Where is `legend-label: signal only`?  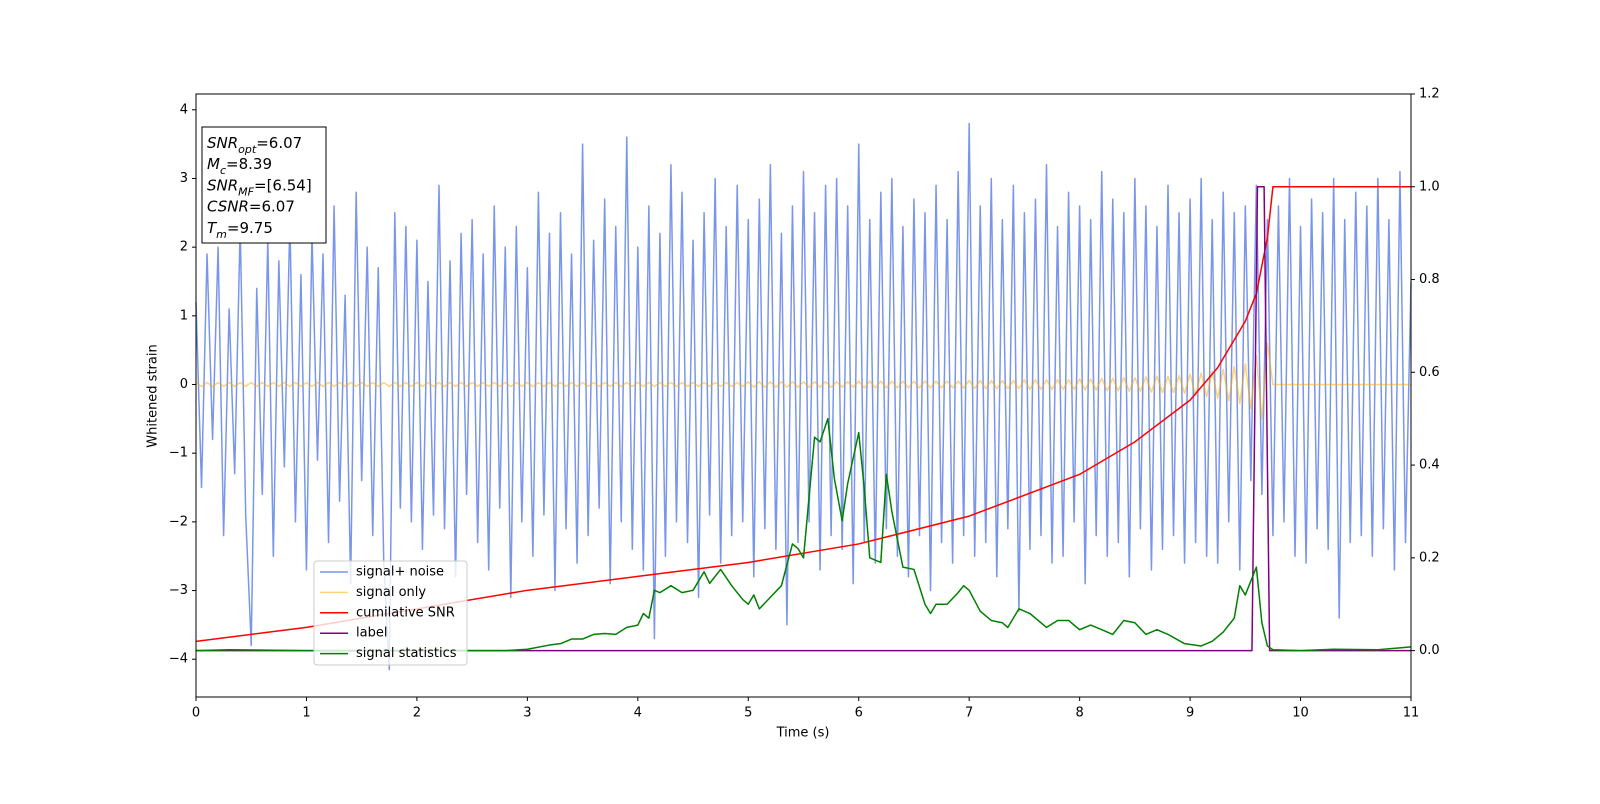 legend-label: signal only is located at coordinates (391, 592).